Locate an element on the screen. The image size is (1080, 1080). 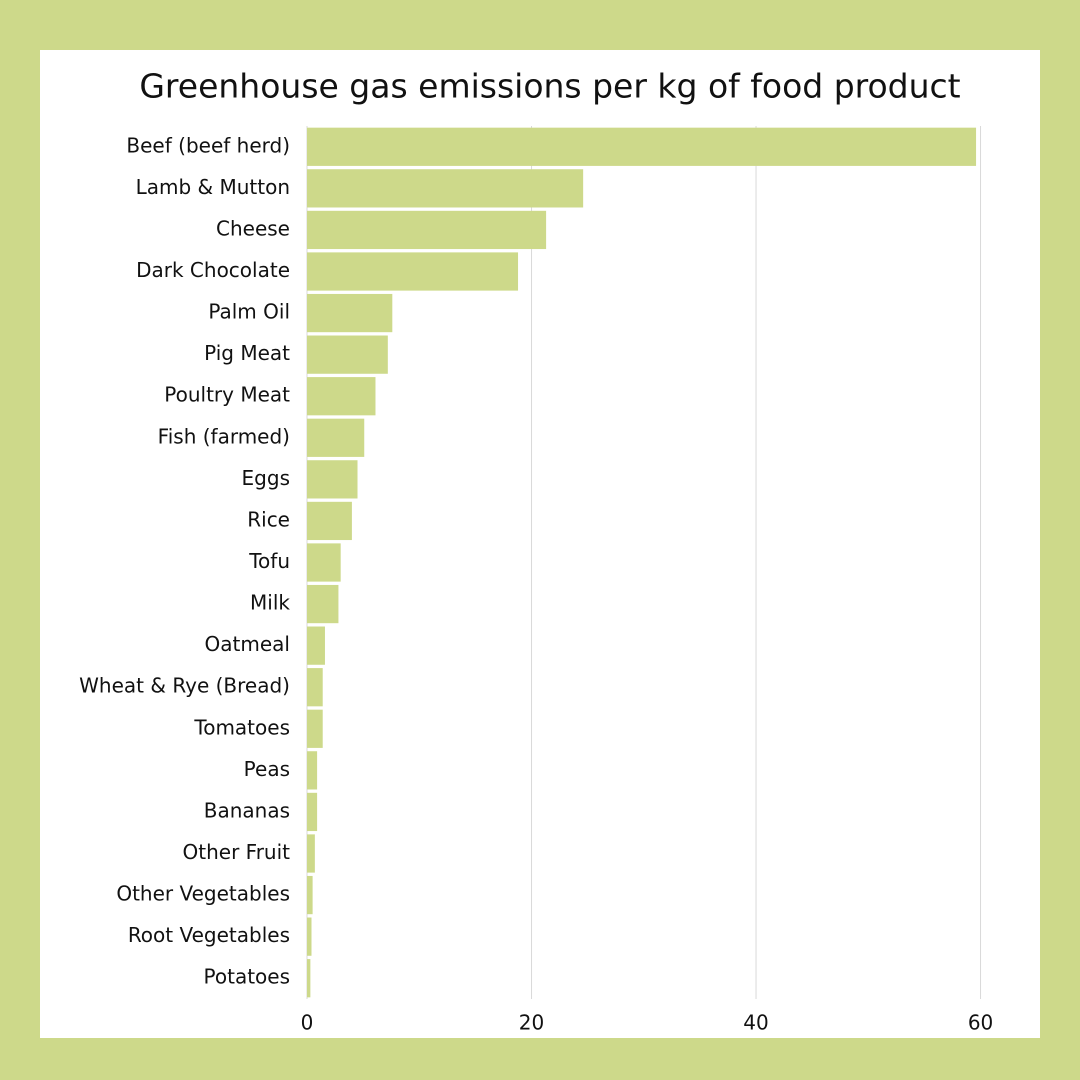
y-tick-label: Lamb & Mutton is located at coordinates (213, 187).